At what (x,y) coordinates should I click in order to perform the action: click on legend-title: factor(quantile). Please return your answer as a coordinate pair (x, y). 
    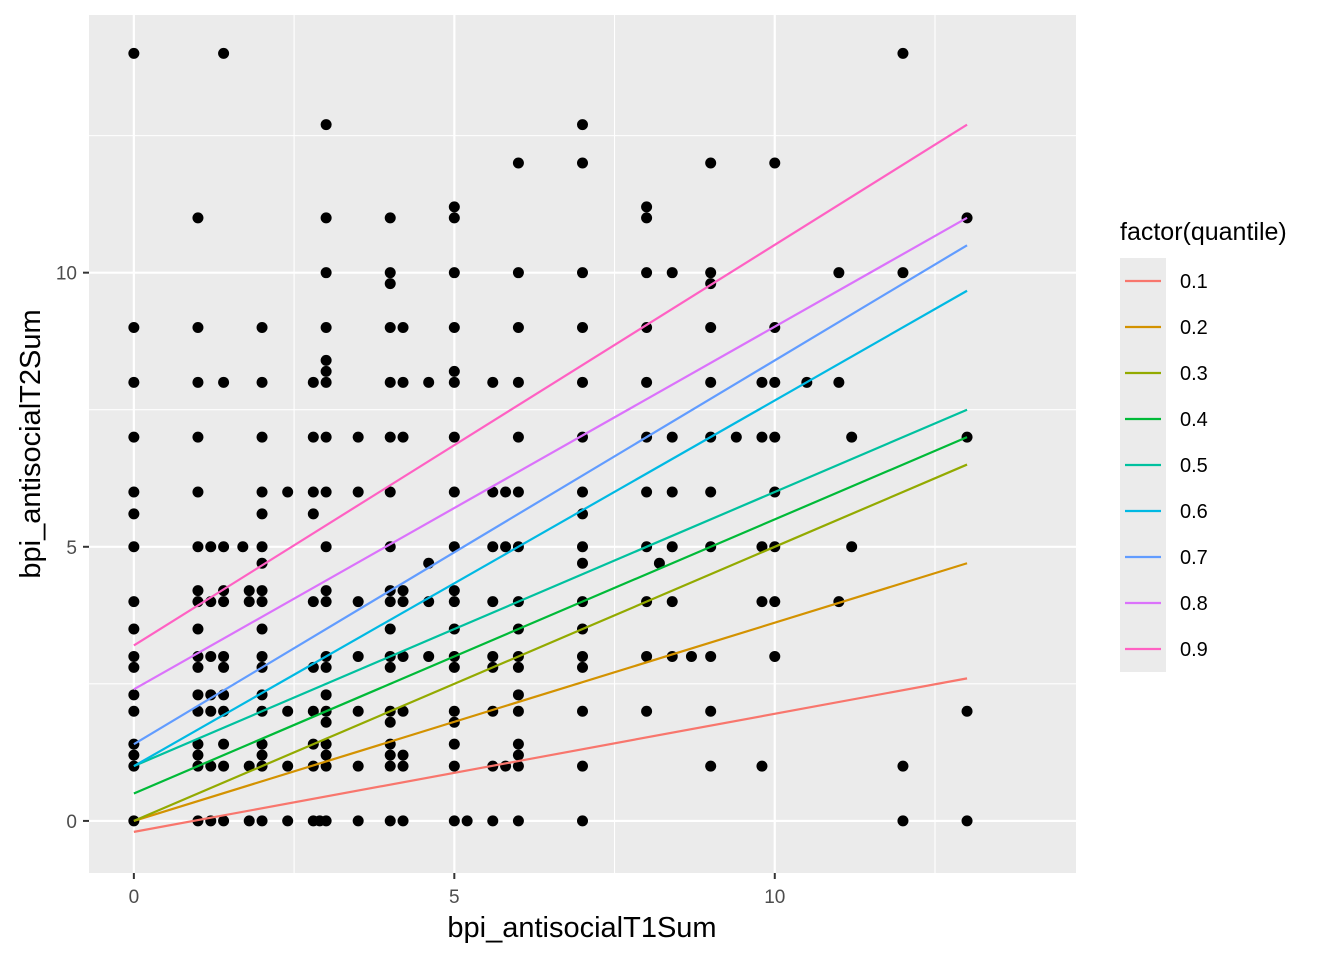
    Looking at the image, I should click on (1203, 232).